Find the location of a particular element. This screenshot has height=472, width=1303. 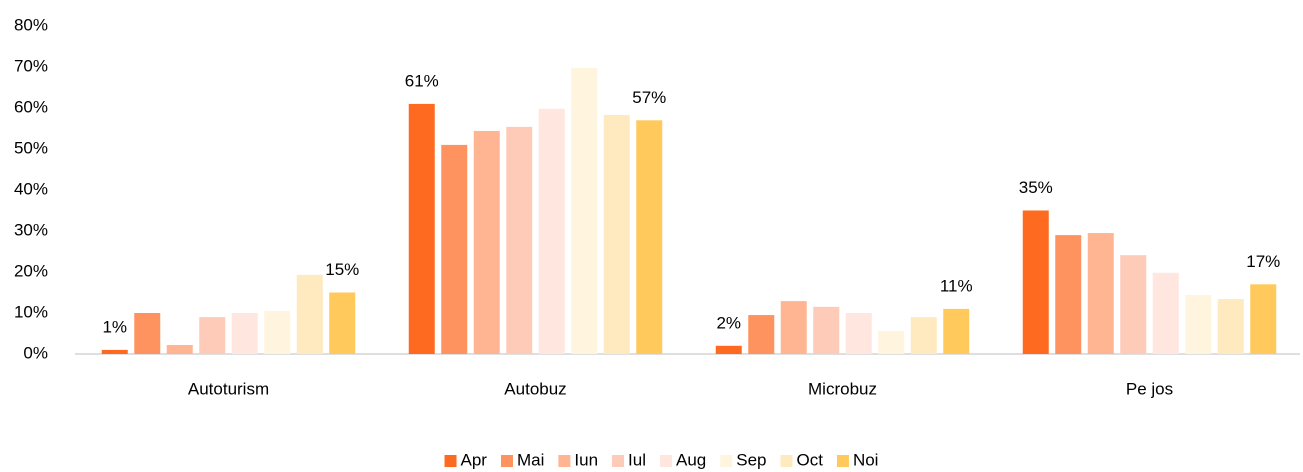

y-tick-label: 30% is located at coordinates (31, 229).